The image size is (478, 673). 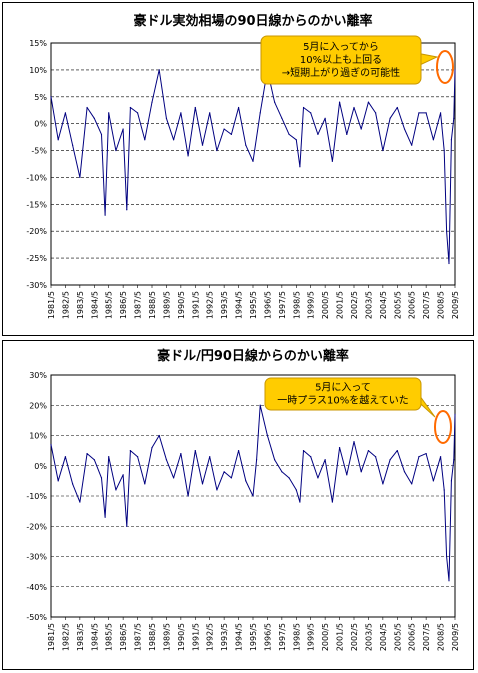 I want to click on y-tick-label: 0%, so click(x=40, y=124).